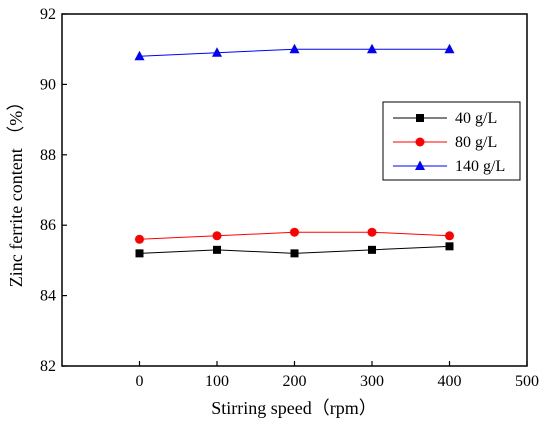 This screenshot has width=550, height=426. I want to click on legend-label: 80 g/L, so click(476, 142).